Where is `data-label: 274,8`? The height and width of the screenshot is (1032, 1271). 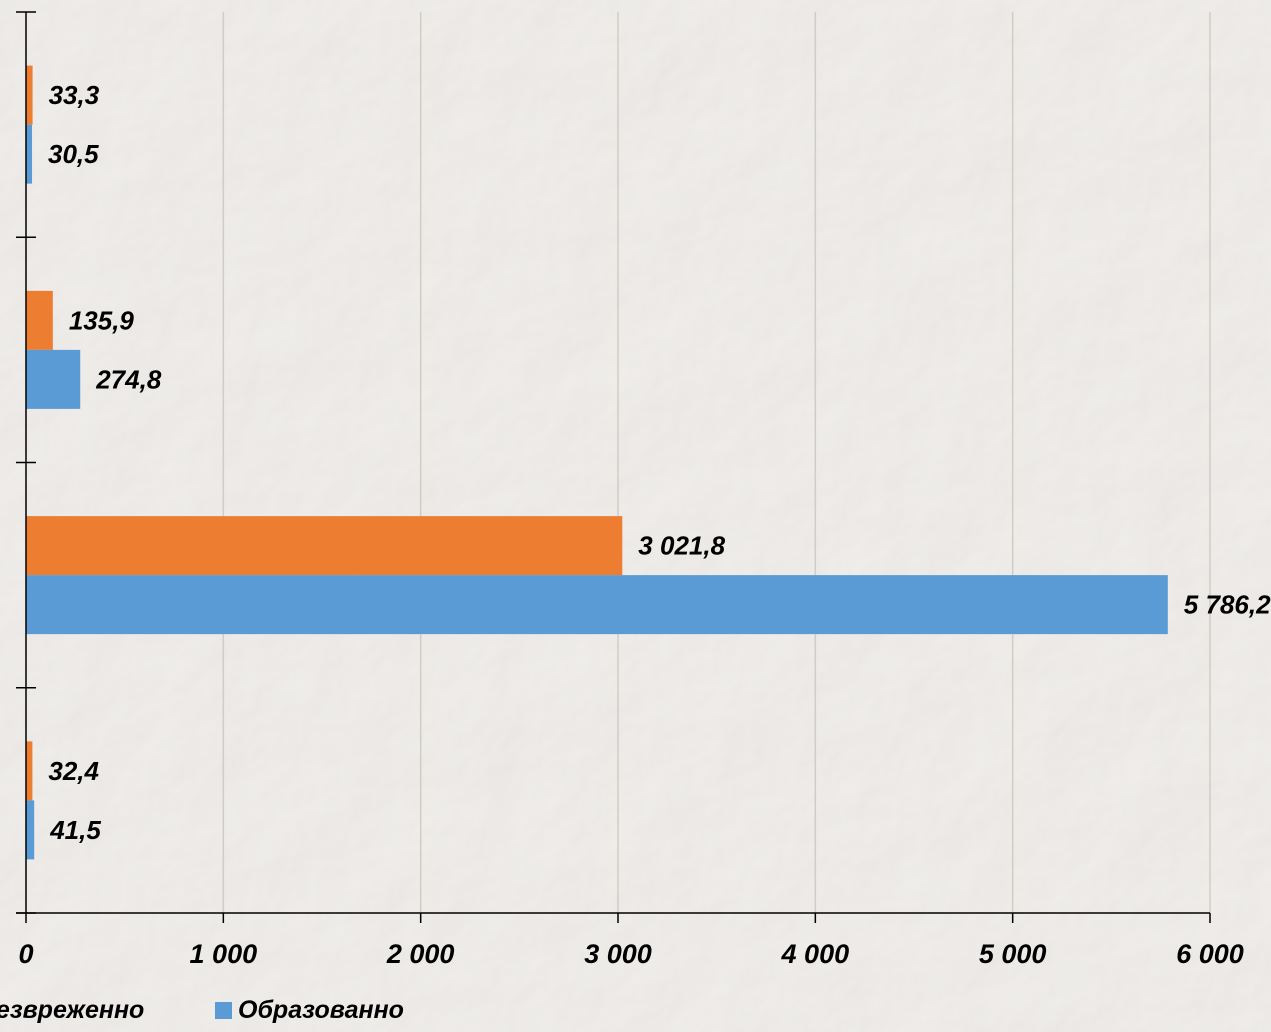 data-label: 274,8 is located at coordinates (128, 379).